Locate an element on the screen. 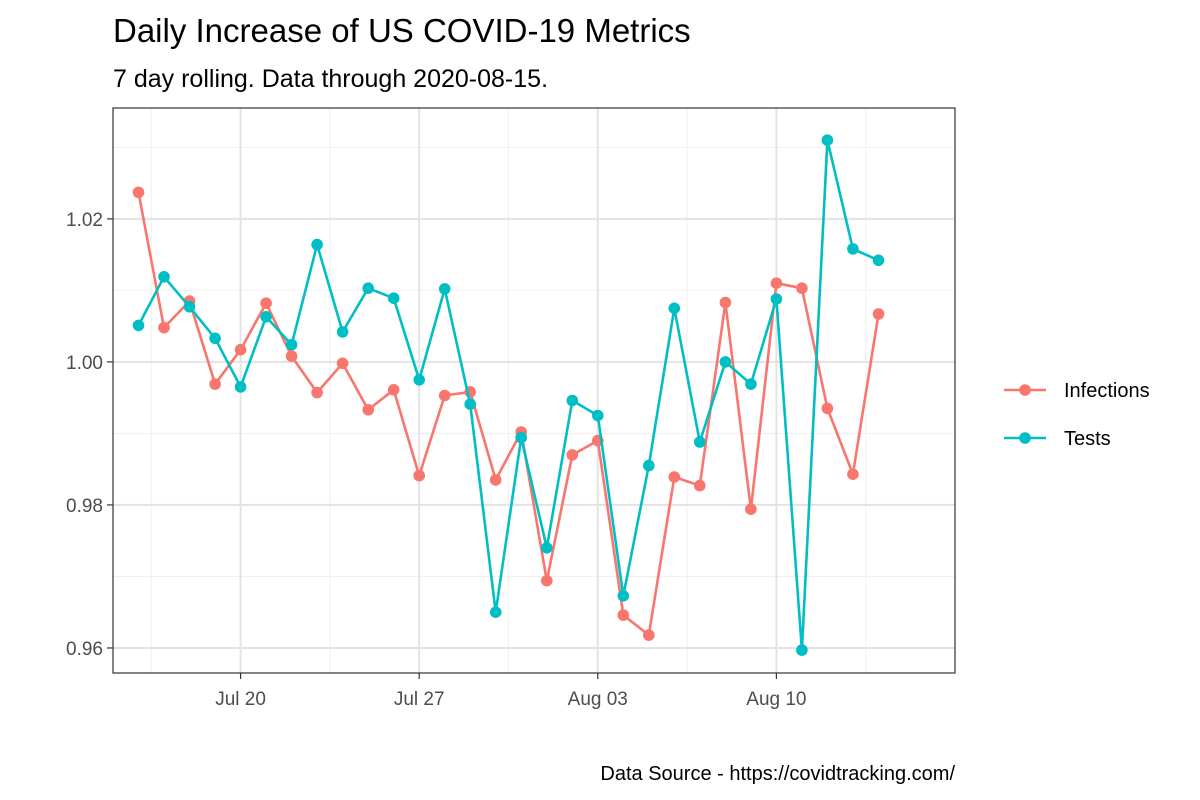 The height and width of the screenshot is (800, 1200). legend-label: Infections is located at coordinates (1107, 391).